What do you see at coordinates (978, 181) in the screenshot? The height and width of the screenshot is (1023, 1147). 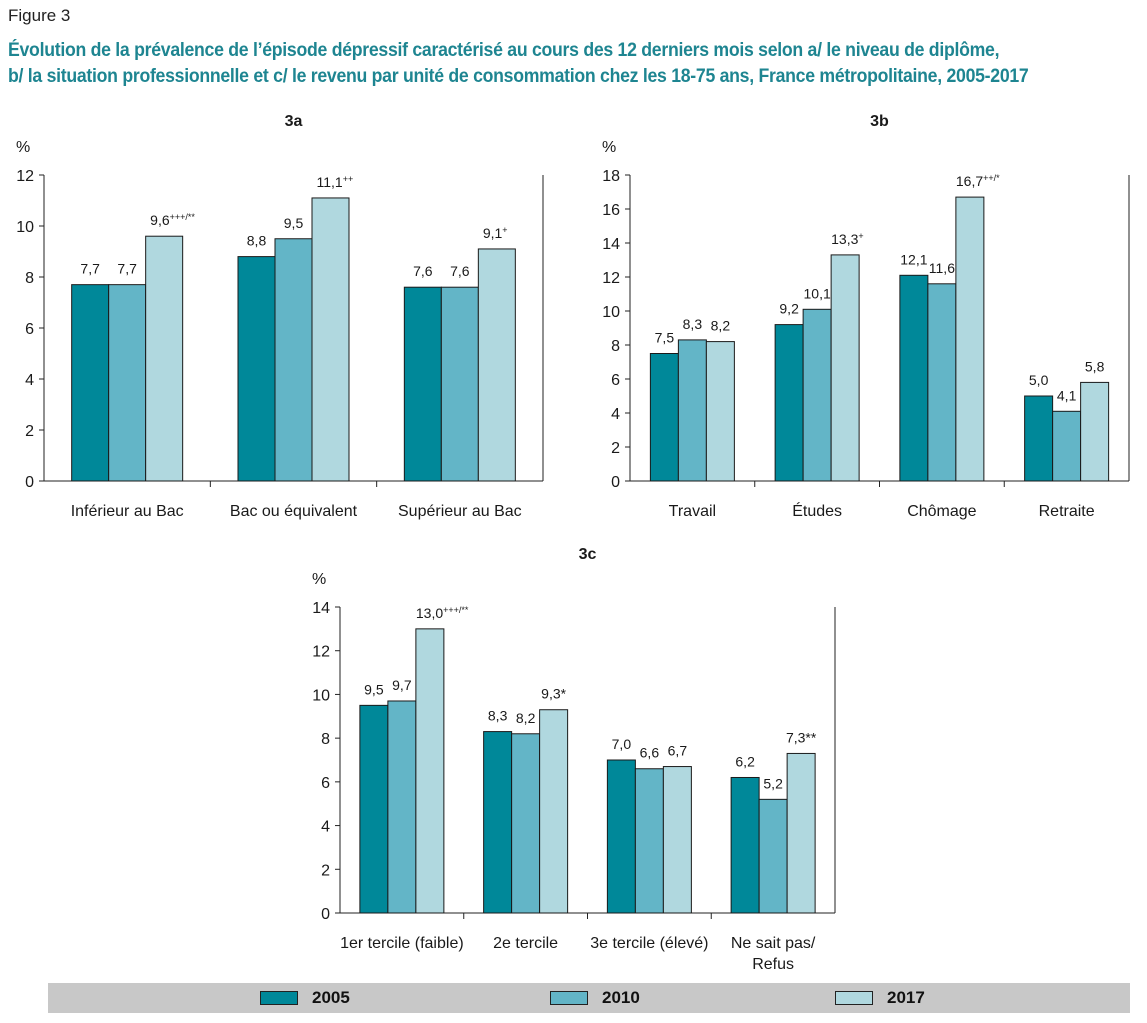 I see `chart-3b-data-label: 16,7++/*` at bounding box center [978, 181].